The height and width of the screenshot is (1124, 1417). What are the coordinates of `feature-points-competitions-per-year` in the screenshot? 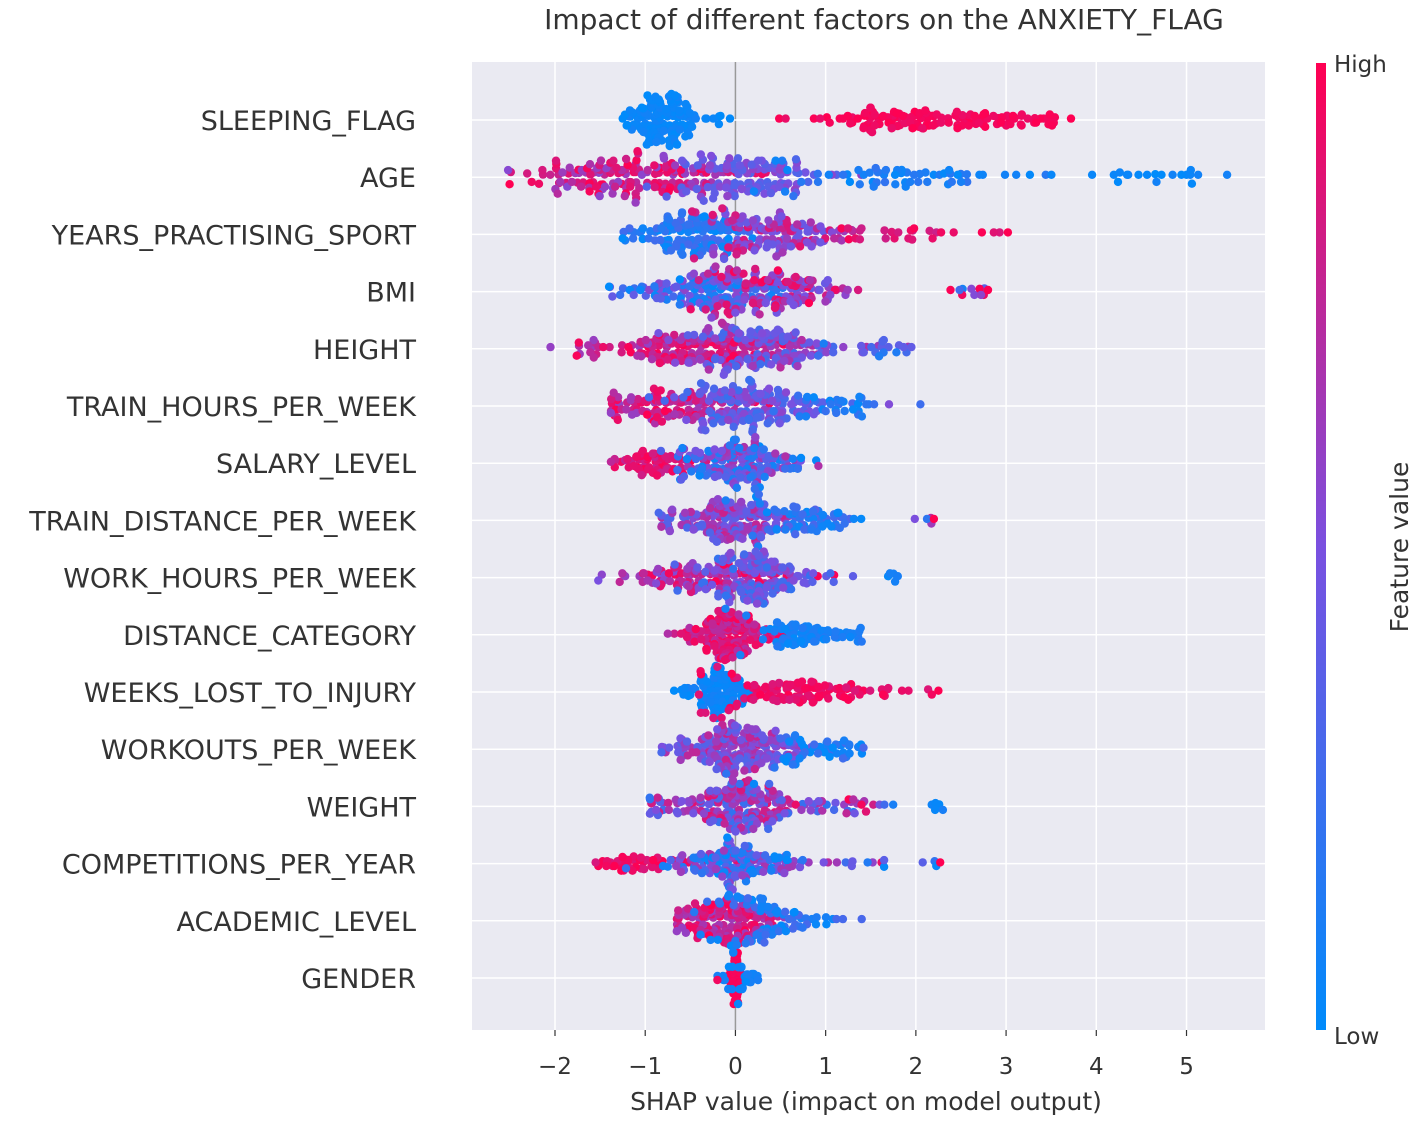 It's located at (768, 863).